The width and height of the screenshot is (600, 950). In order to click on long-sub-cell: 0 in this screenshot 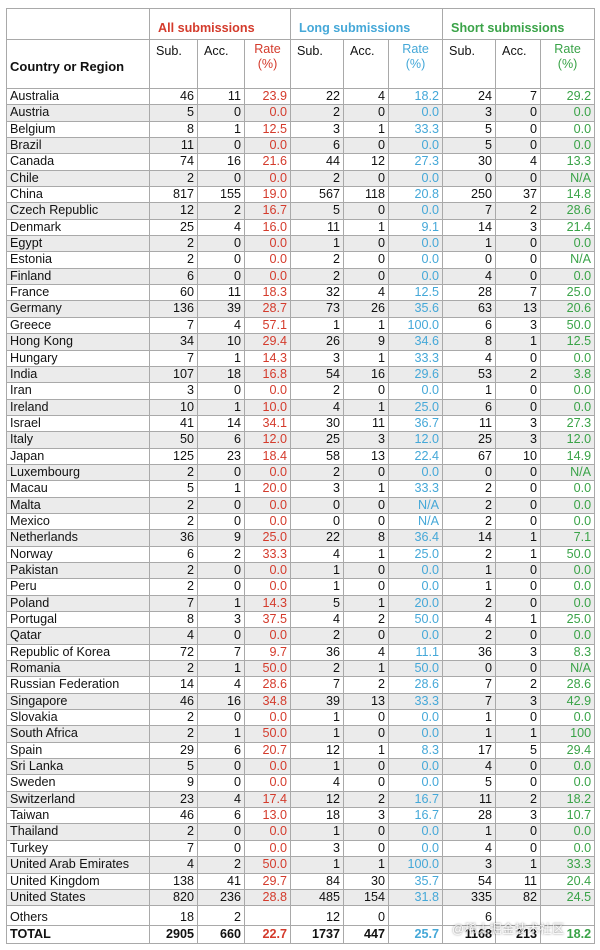, I will do `click(317, 505)`.